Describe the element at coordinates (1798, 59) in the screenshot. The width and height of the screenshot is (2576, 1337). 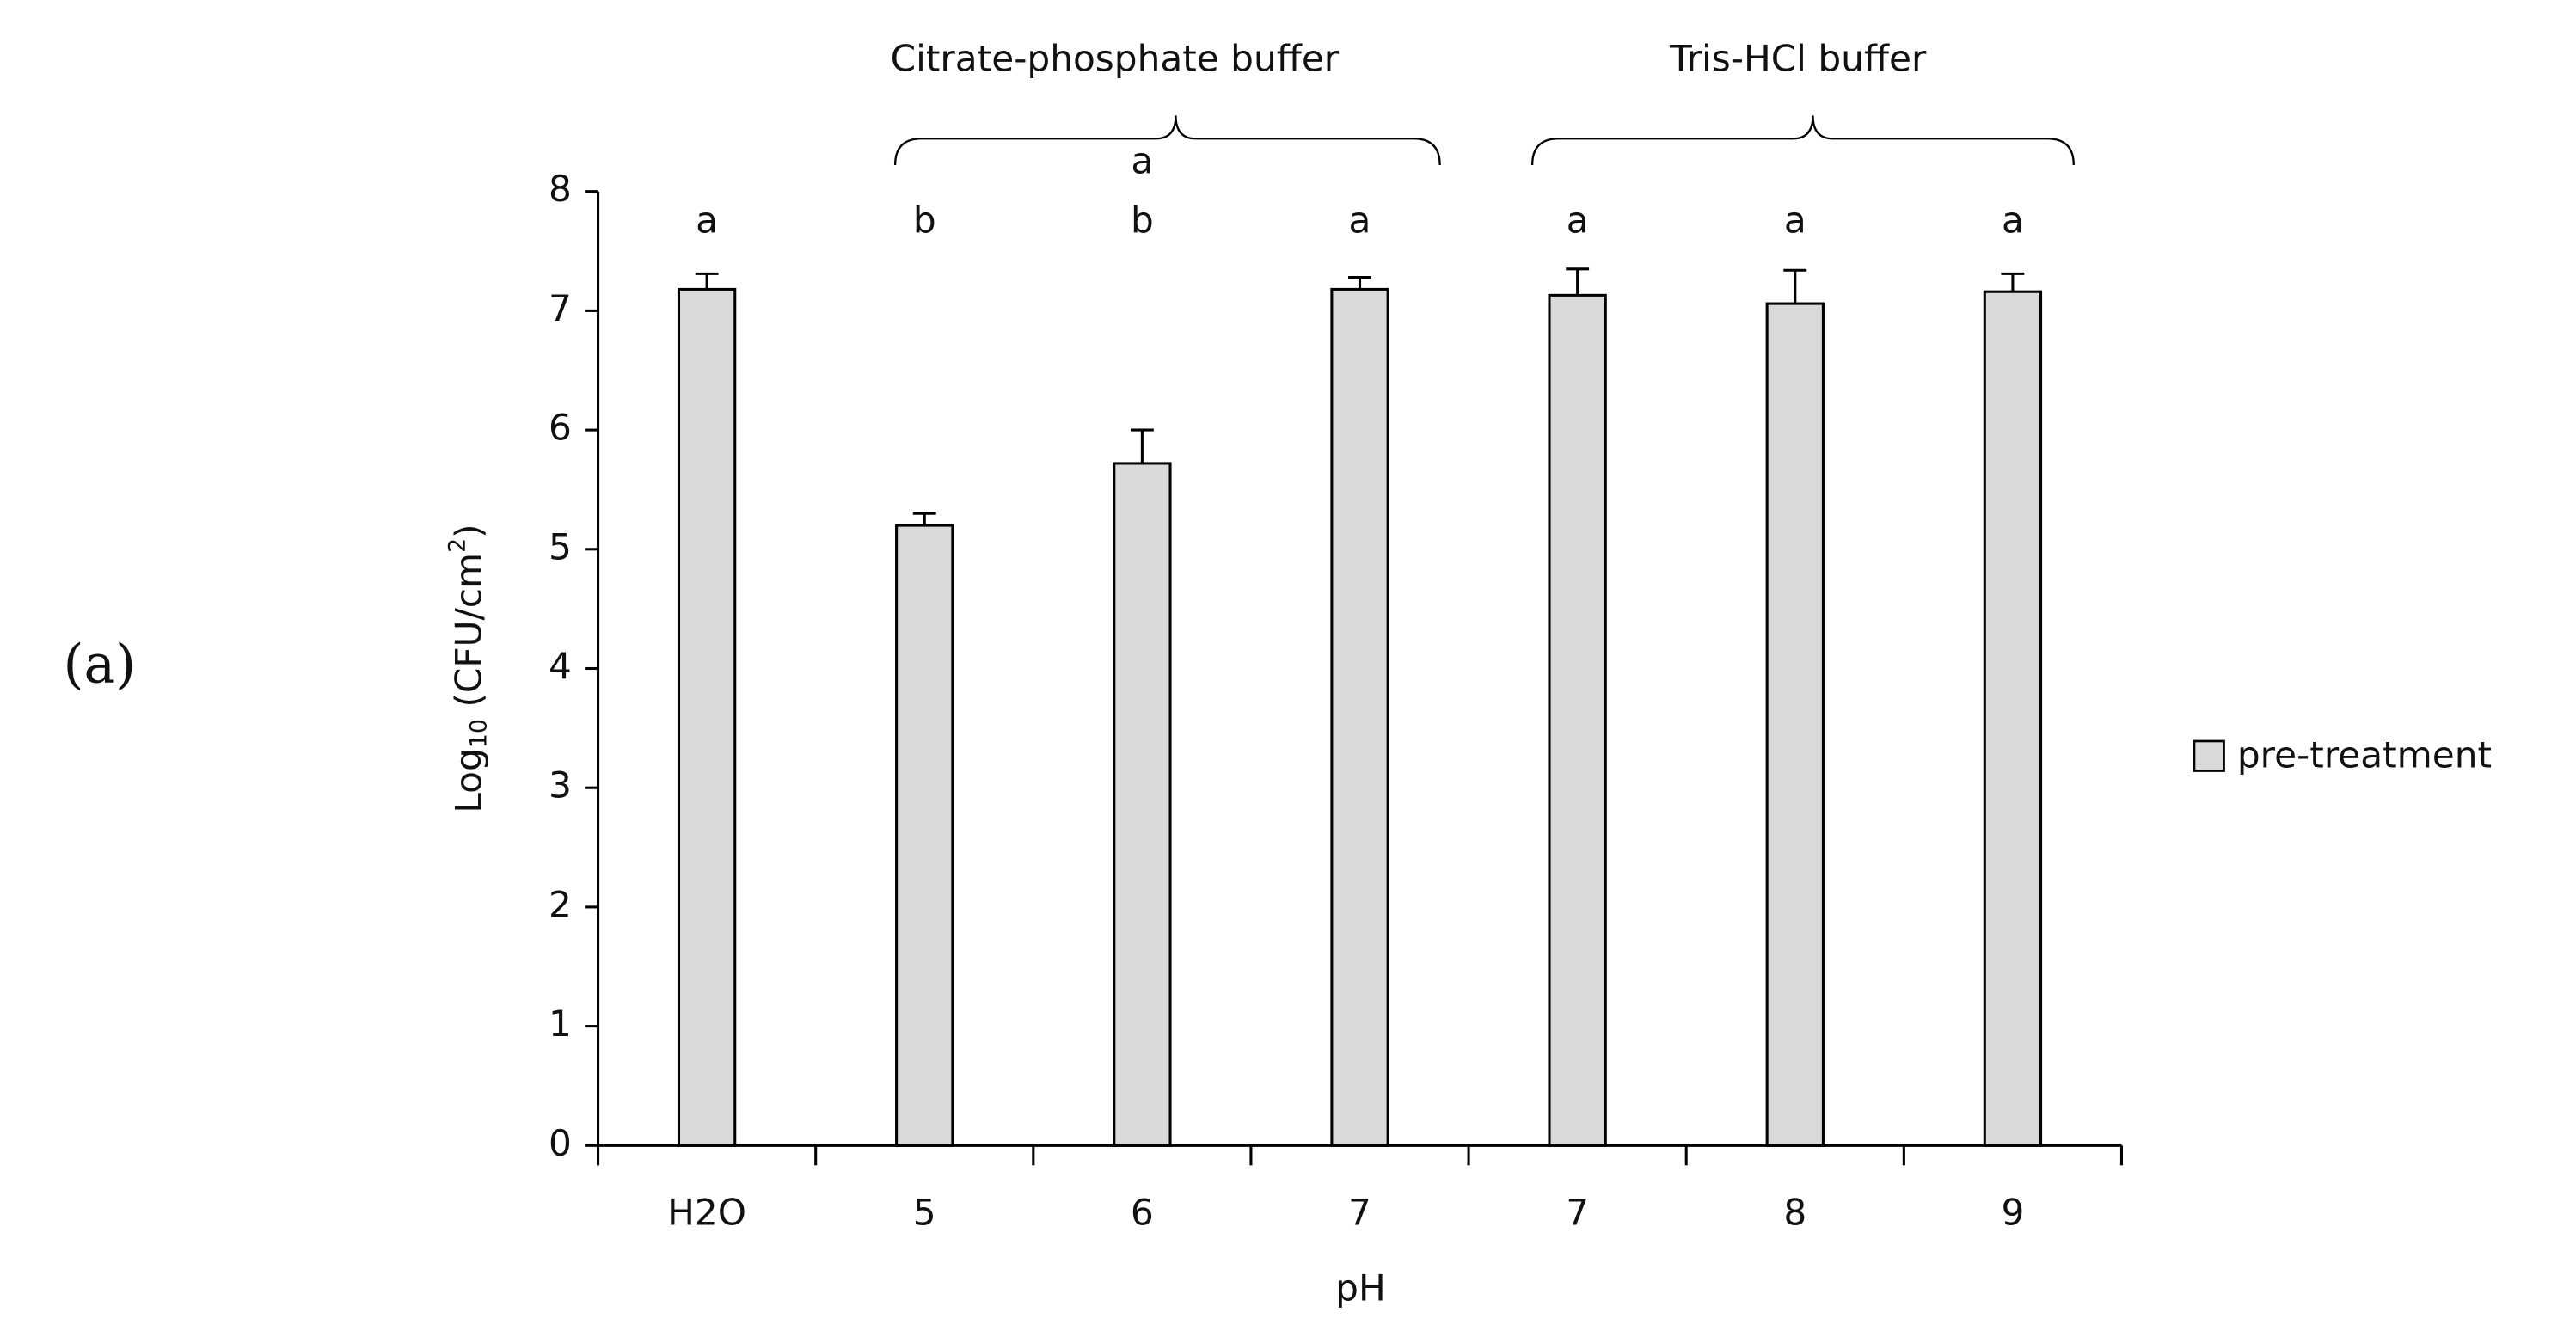
I see `group-label: Tris-HCl buffer` at that location.